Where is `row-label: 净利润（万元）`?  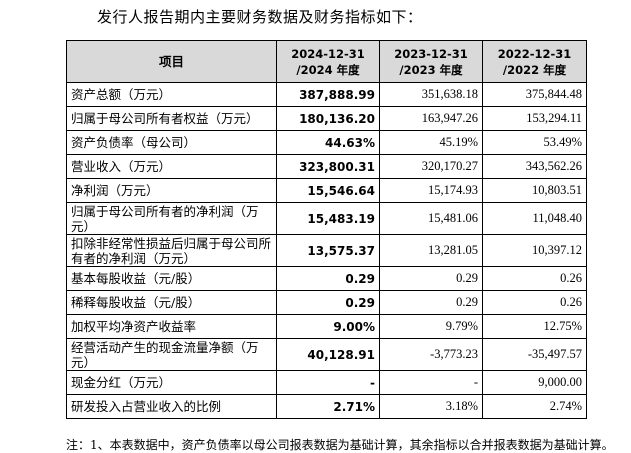 row-label: 净利润（万元） is located at coordinates (171, 190).